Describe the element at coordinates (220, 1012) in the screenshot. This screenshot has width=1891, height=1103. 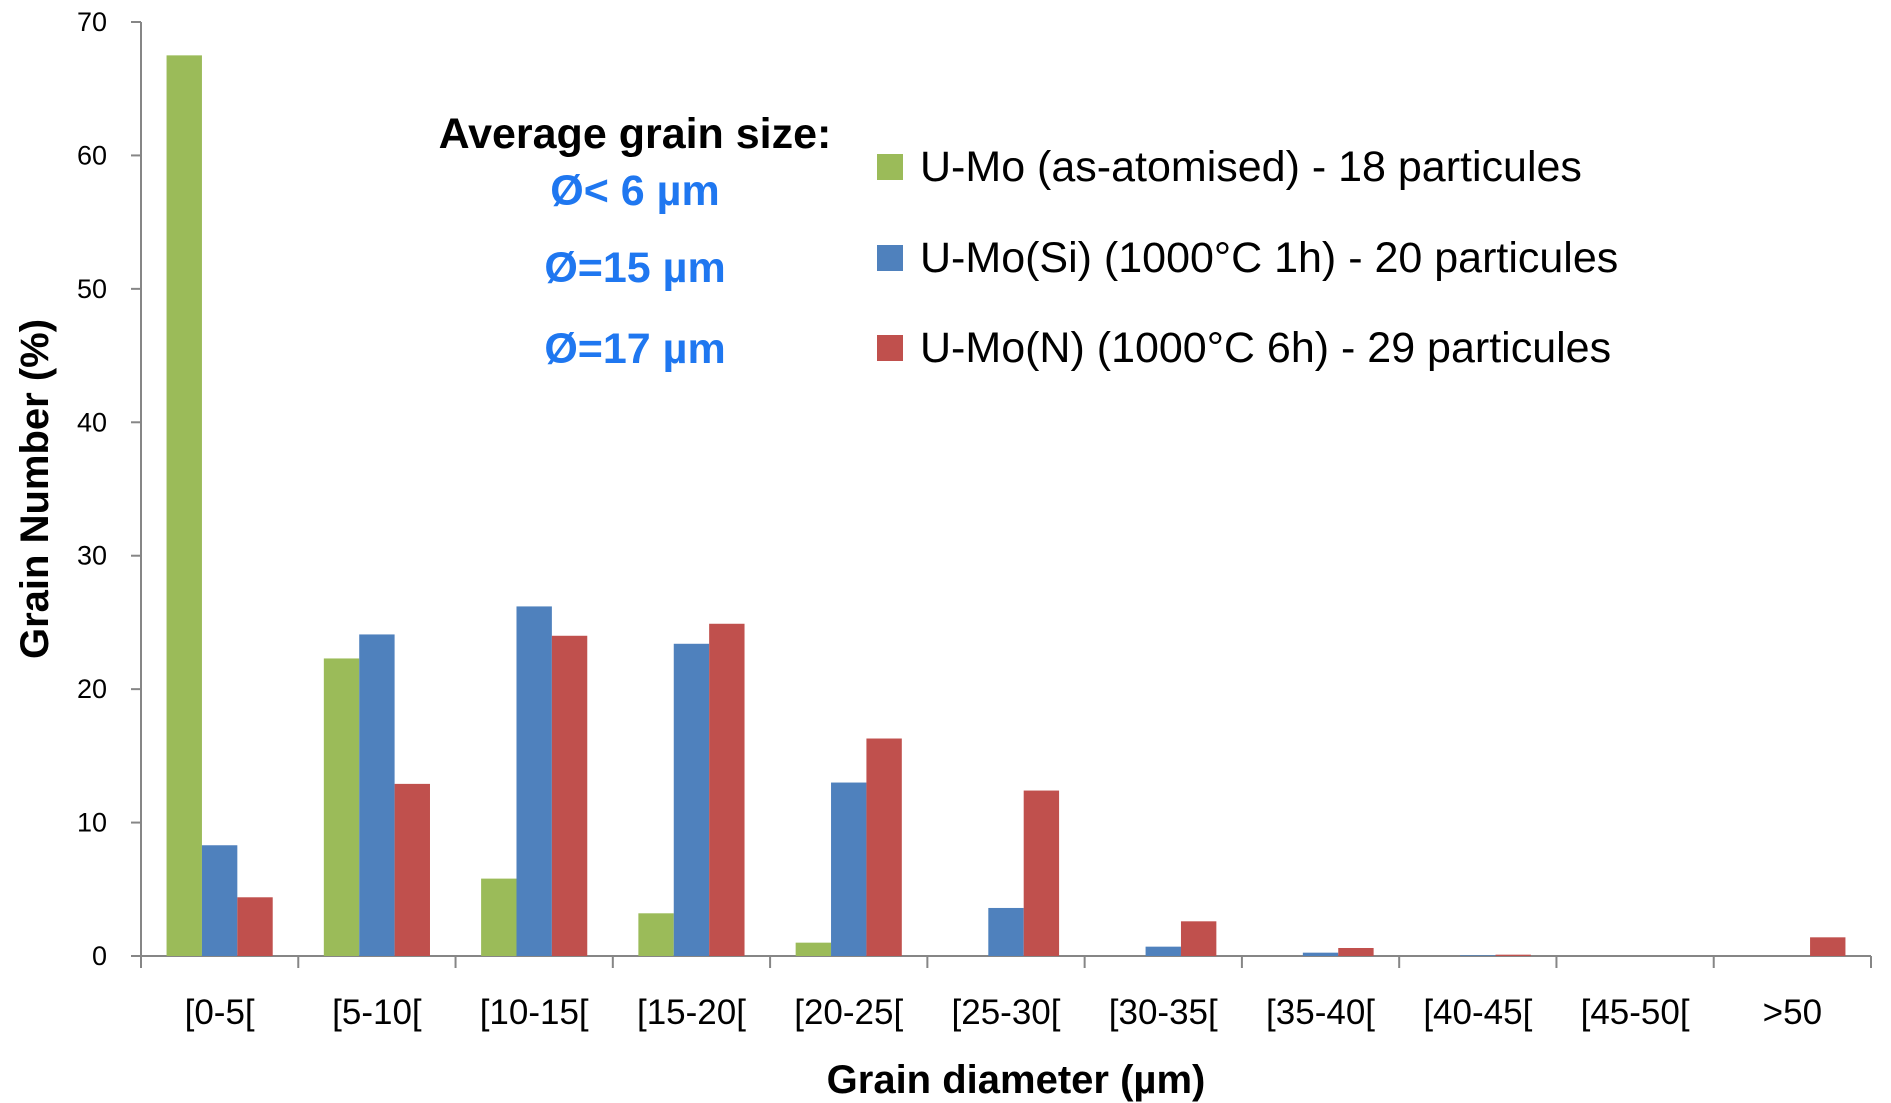
I see `category-label: [0-5[` at that location.